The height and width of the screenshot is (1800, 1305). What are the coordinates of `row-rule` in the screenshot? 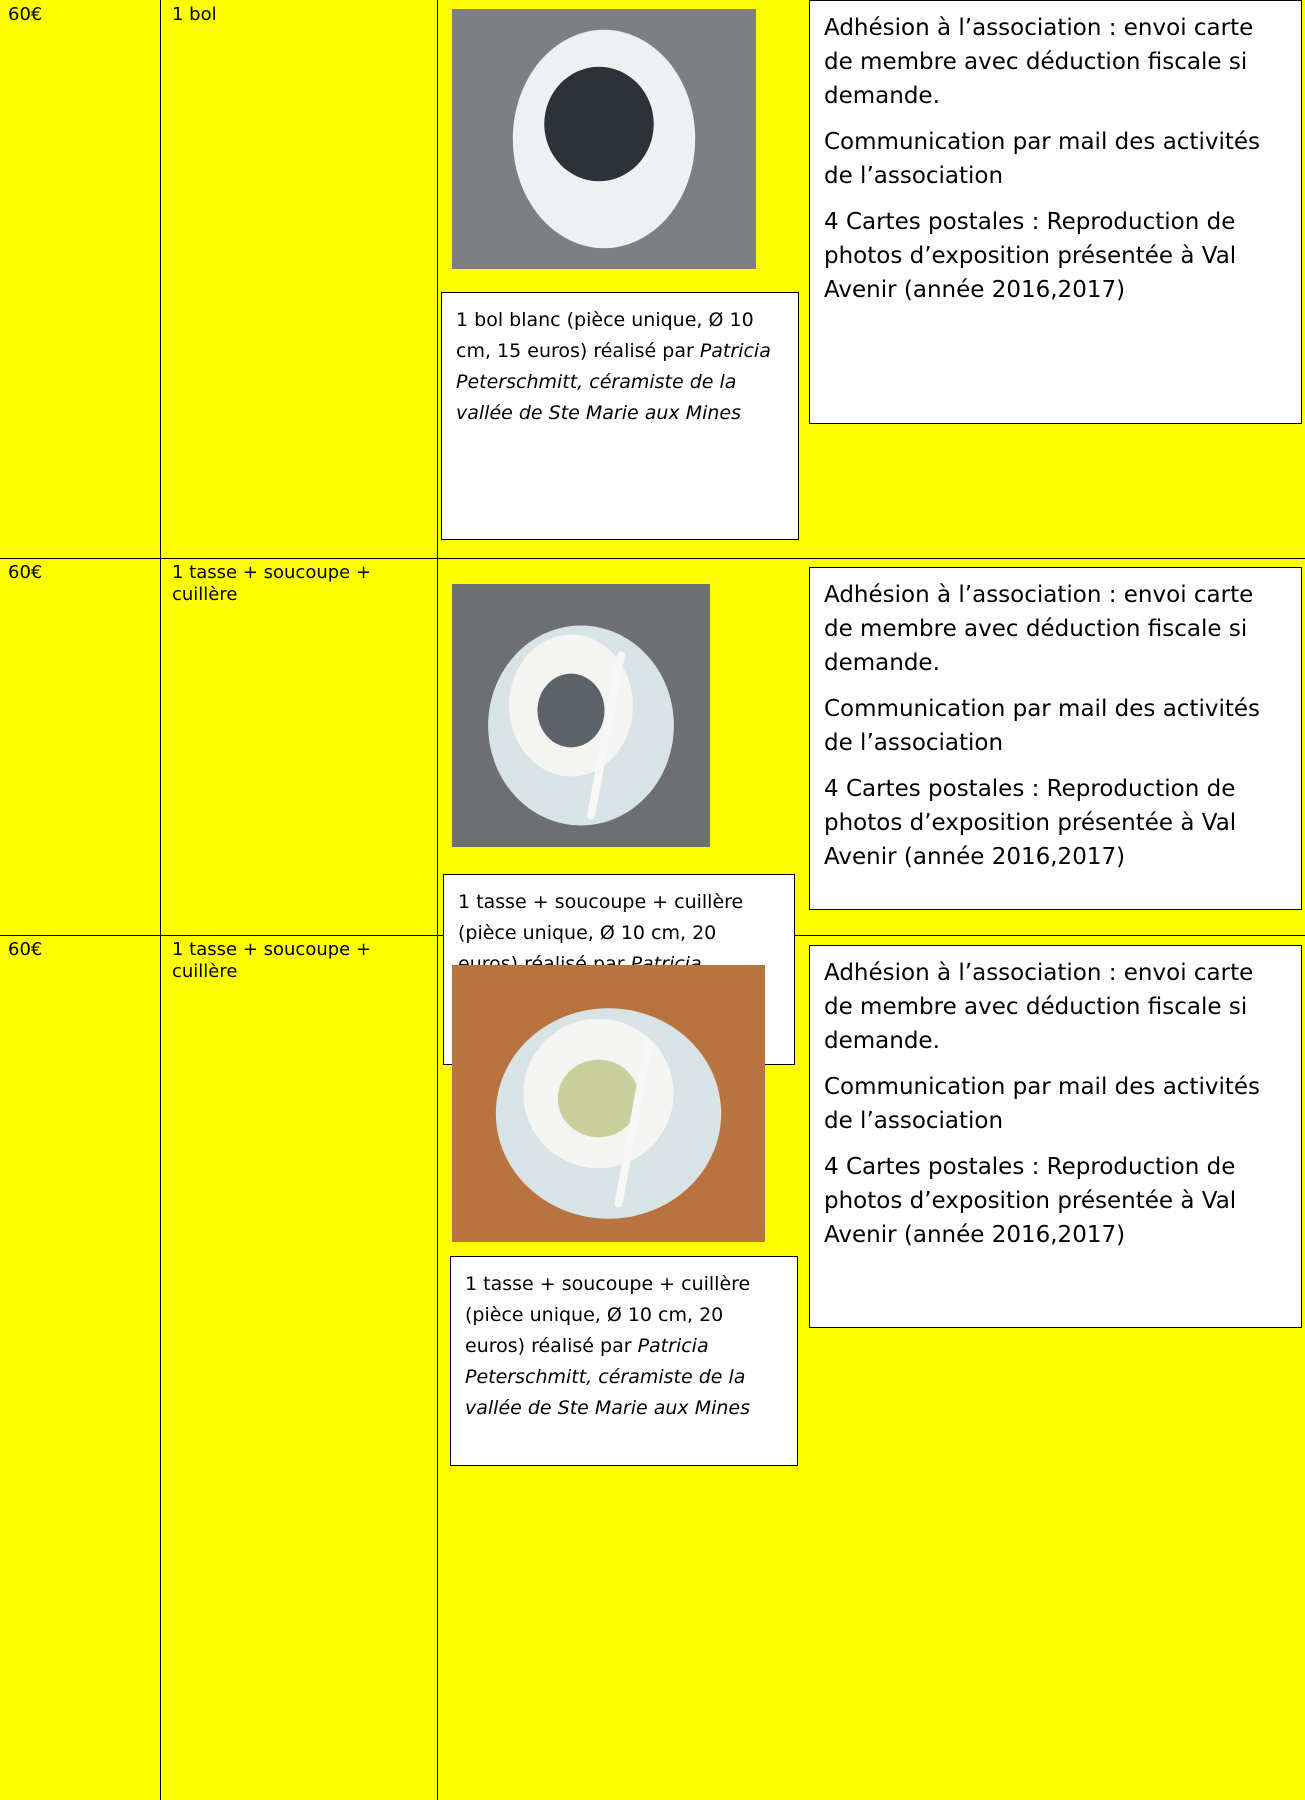 It's located at (652, 558).